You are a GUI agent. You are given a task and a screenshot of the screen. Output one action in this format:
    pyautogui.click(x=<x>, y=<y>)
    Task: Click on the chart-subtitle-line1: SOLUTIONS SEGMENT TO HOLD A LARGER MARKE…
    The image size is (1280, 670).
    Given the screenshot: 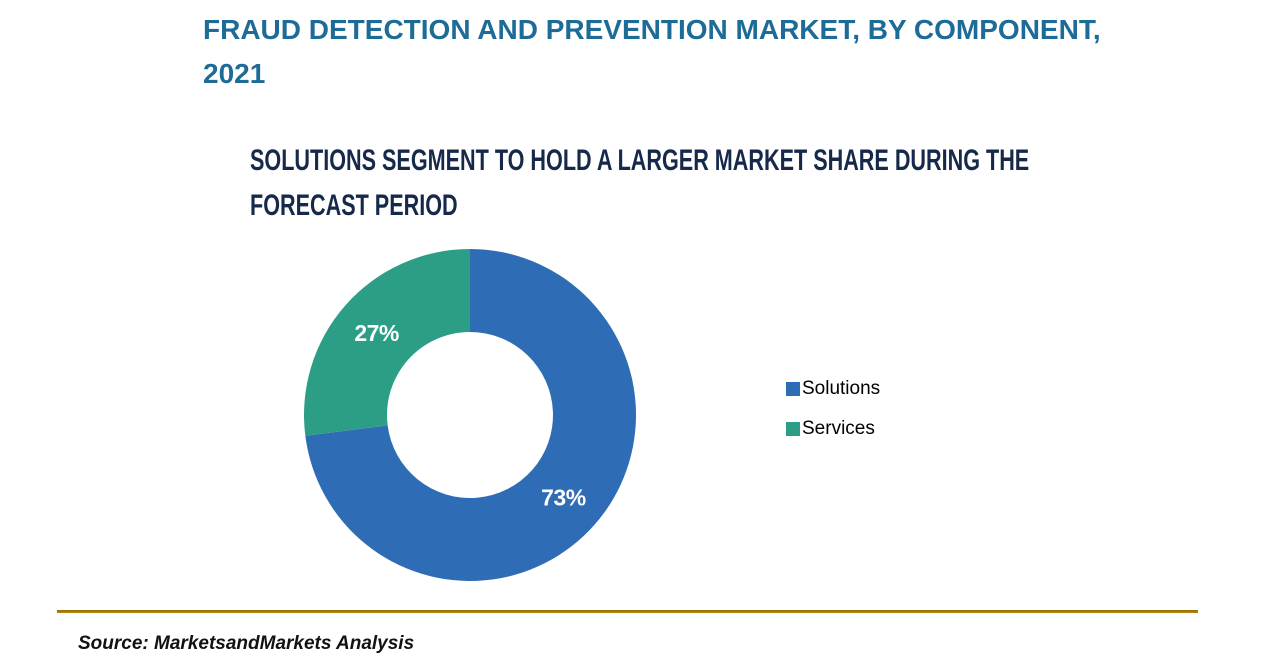 What is the action you would take?
    pyautogui.click(x=640, y=160)
    